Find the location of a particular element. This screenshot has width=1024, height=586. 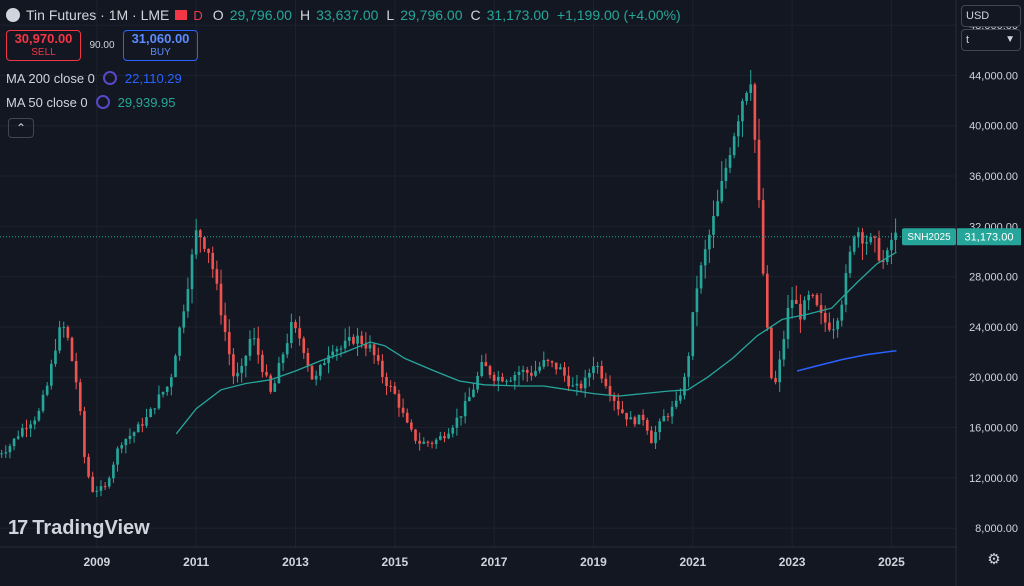

time-axis: 2009 2011 2013 2015 2017 2019 2021 2023 2025 is located at coordinates (494, 562).